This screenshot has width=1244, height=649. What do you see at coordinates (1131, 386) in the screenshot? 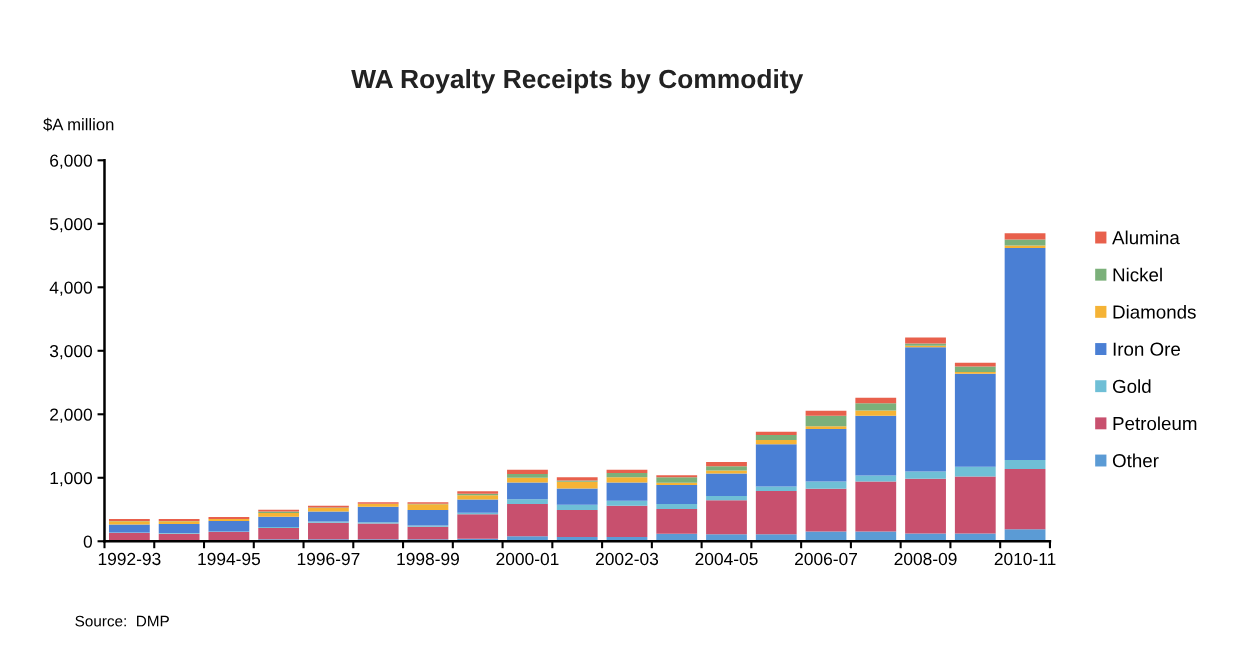
I see `legend-label: Gold` at bounding box center [1131, 386].